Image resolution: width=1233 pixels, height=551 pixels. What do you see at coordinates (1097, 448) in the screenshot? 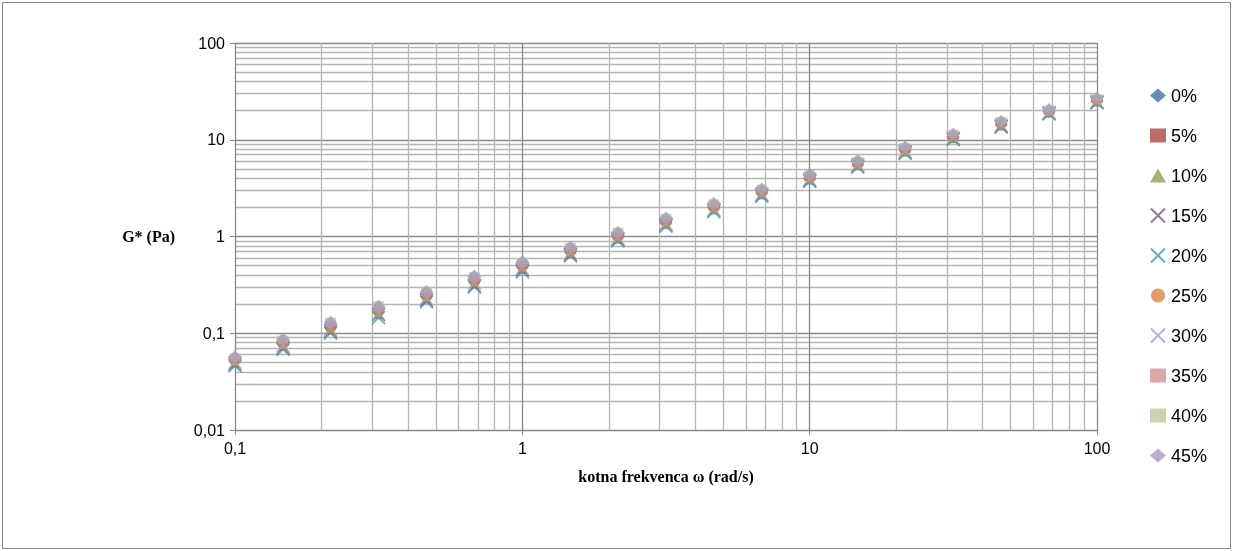
I see `x-tick-label: 100` at bounding box center [1097, 448].